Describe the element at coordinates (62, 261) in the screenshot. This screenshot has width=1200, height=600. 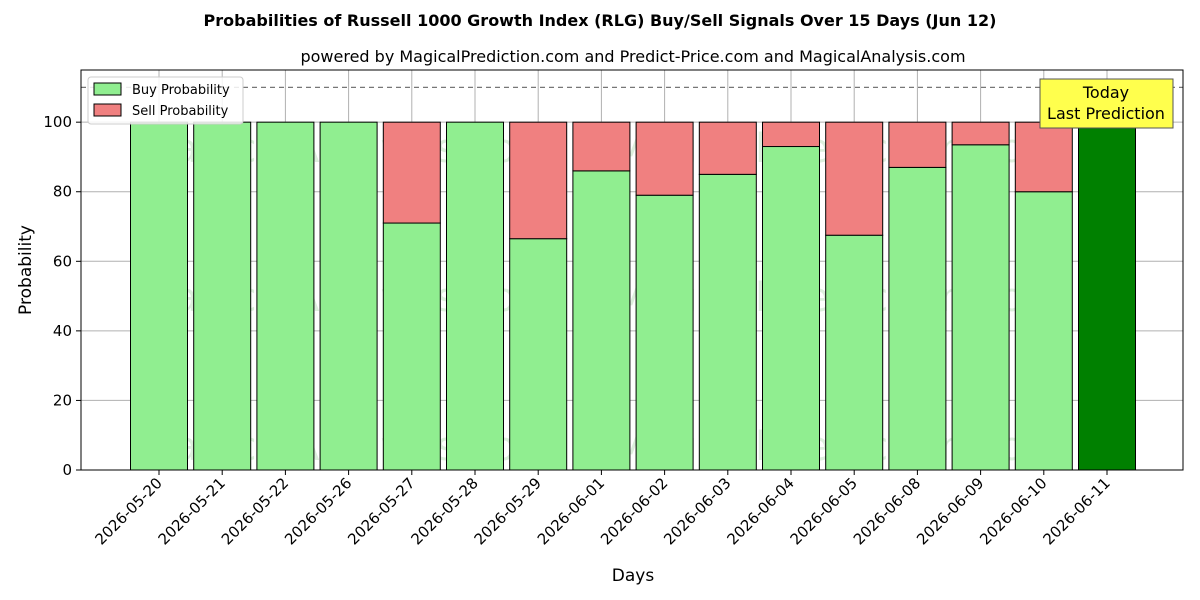
I see `y-tick-label: 60` at that location.